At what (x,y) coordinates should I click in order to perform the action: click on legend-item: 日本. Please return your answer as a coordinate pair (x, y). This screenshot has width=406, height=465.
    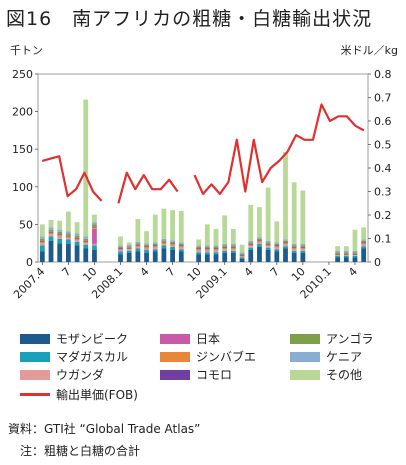
    Looking at the image, I should click on (190, 338).